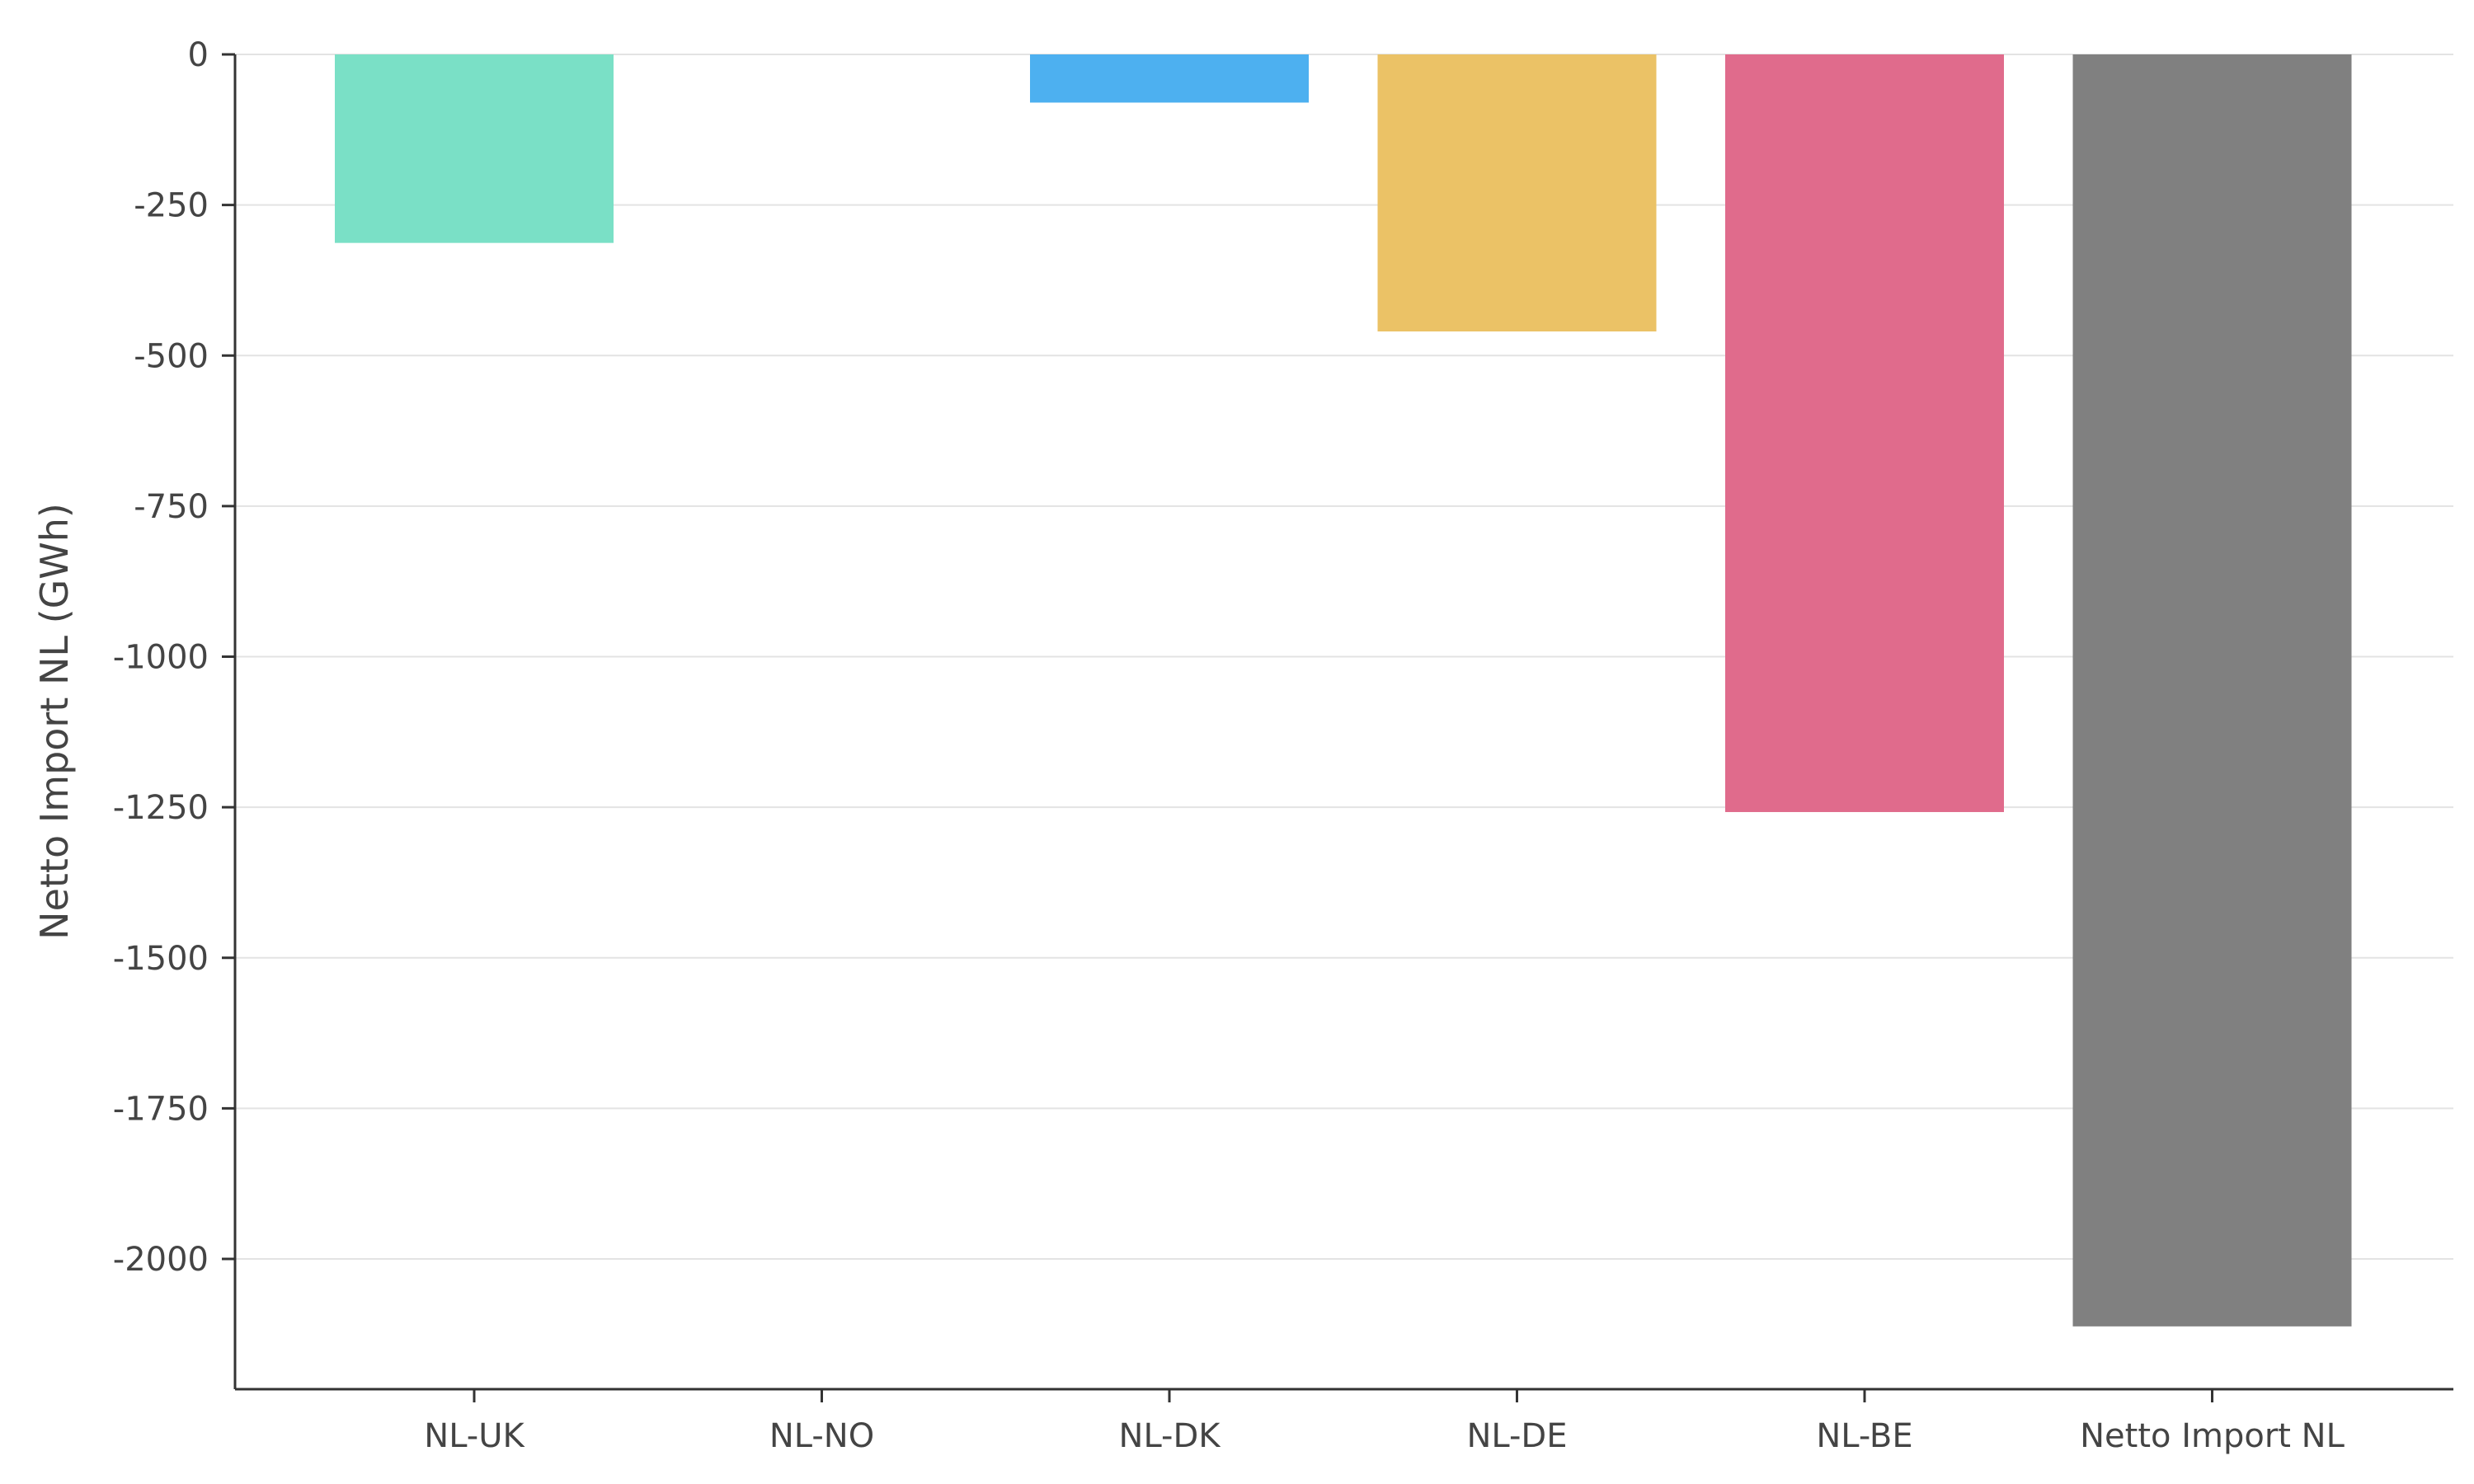  Describe the element at coordinates (2212, 1436) in the screenshot. I see `x-tick-label: Netto Import NL` at that location.